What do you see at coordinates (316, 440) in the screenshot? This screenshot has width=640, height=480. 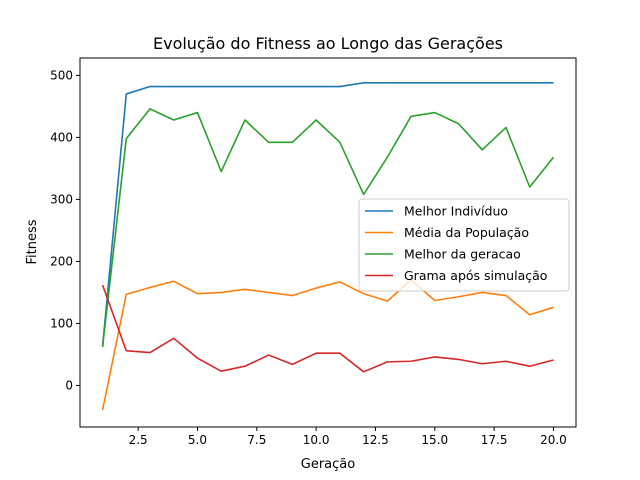 I see `x-tick-label: 10.0` at bounding box center [316, 440].